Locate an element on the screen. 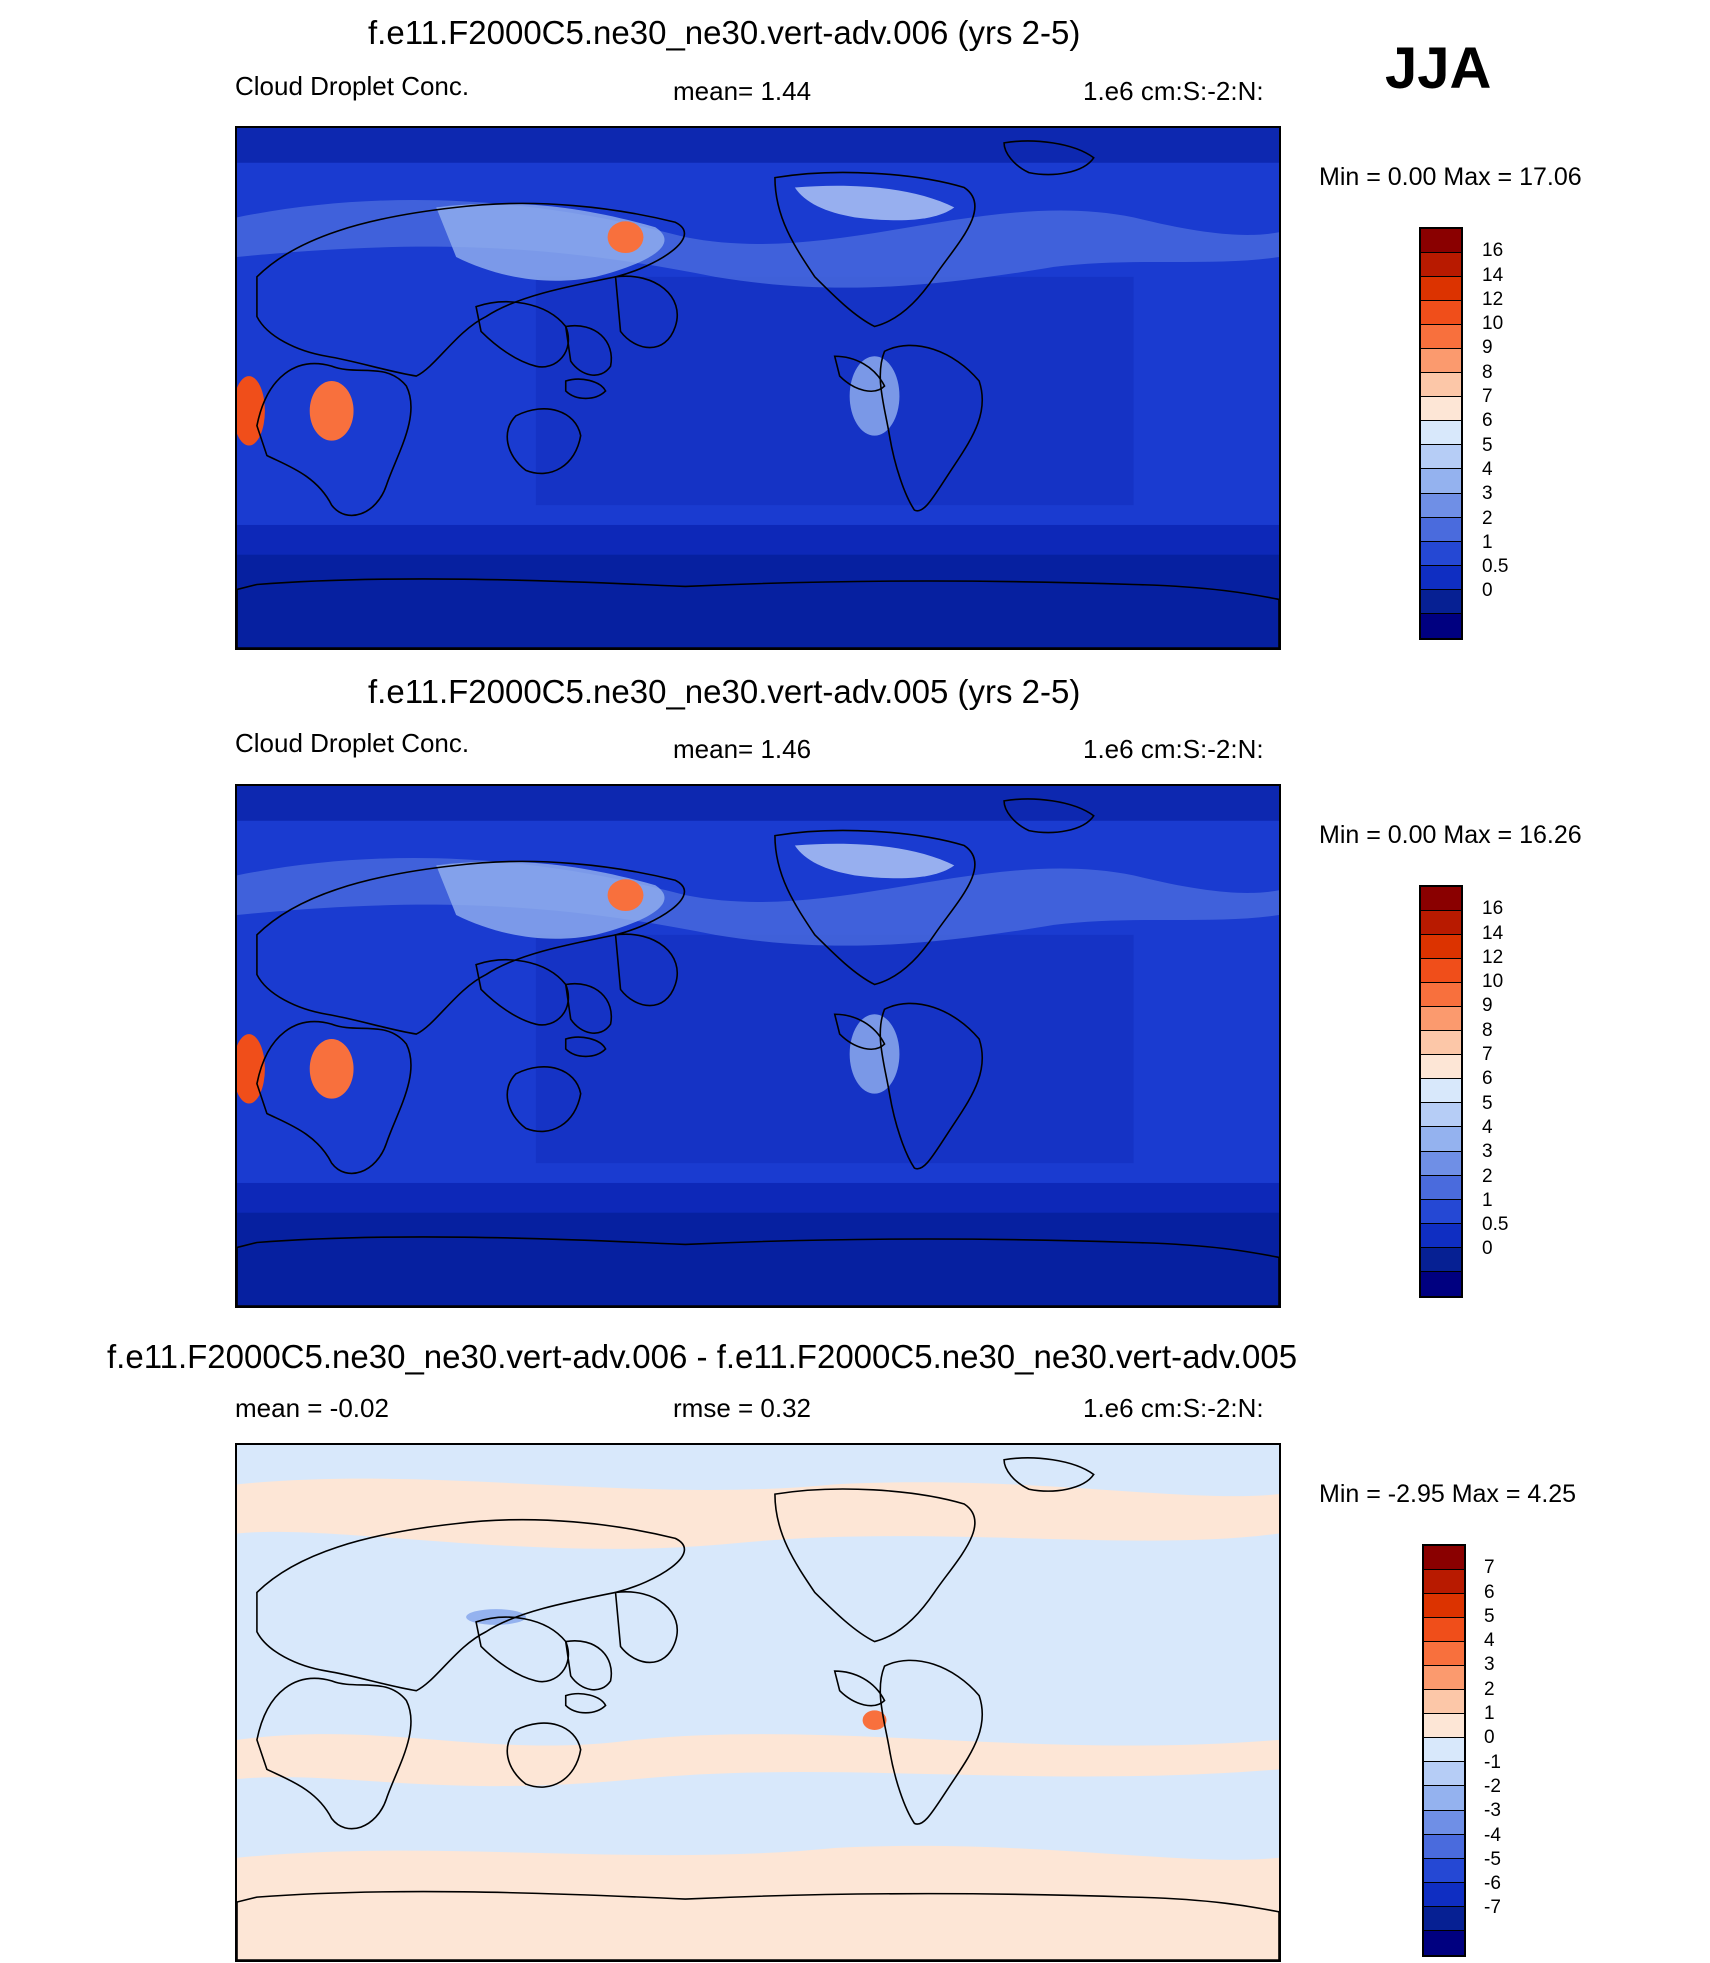 The height and width of the screenshot is (1963, 1710). panel-1-mean-label: mean= 1.44 is located at coordinates (742, 91).